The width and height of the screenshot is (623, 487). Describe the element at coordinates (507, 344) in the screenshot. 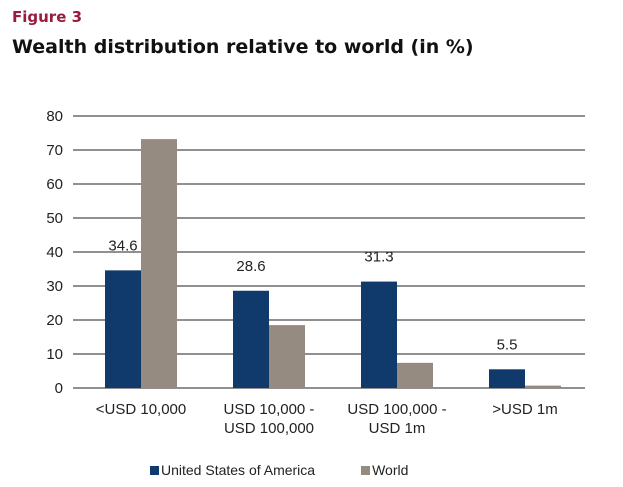

I see `data-label-3: 5.5` at that location.